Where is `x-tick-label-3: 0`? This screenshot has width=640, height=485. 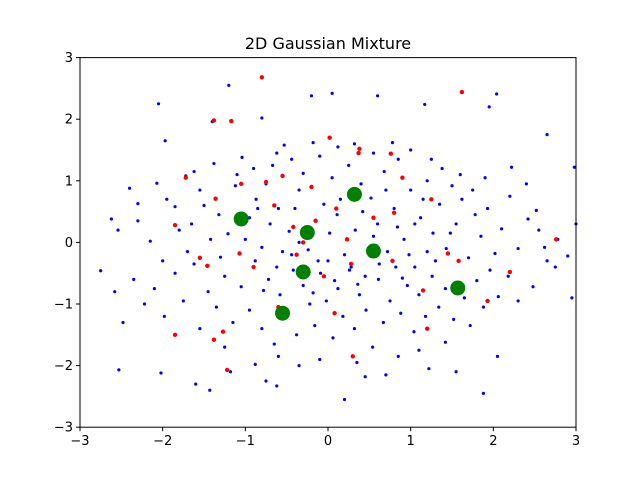 x-tick-label-3: 0 is located at coordinates (328, 441).